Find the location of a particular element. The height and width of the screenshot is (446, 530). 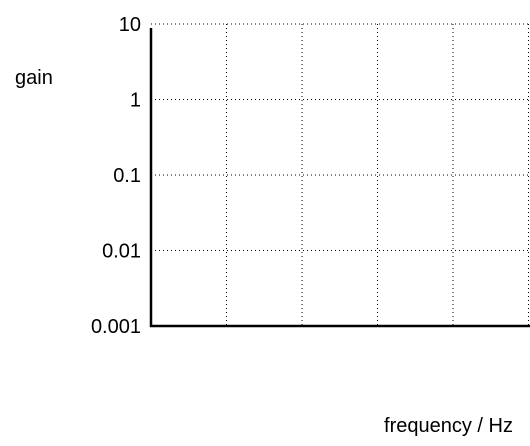

y-tick-labels: 10 1 0.1 0.01 0.001 is located at coordinates (116, 176).